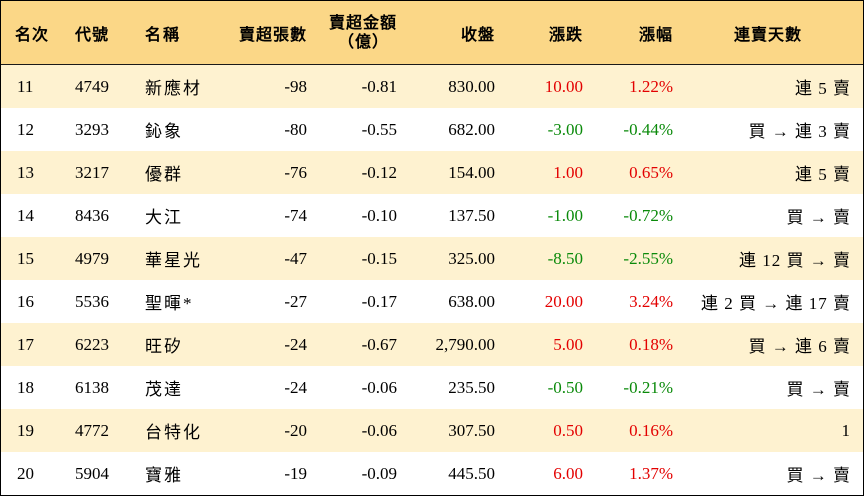 This screenshot has height=496, width=864. What do you see at coordinates (432, 86) in the screenshot?
I see `table-row: 11 4749 新應材 -98 -0.81 830.00 10.00 1.22% 連 5 賣` at bounding box center [432, 86].